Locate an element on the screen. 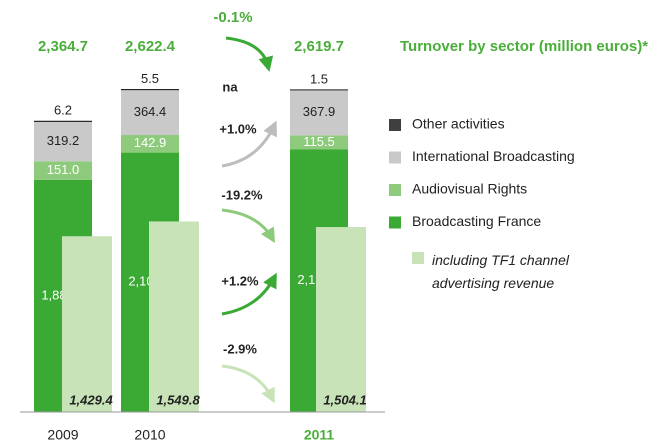  value-label: 319.2 is located at coordinates (63, 140).